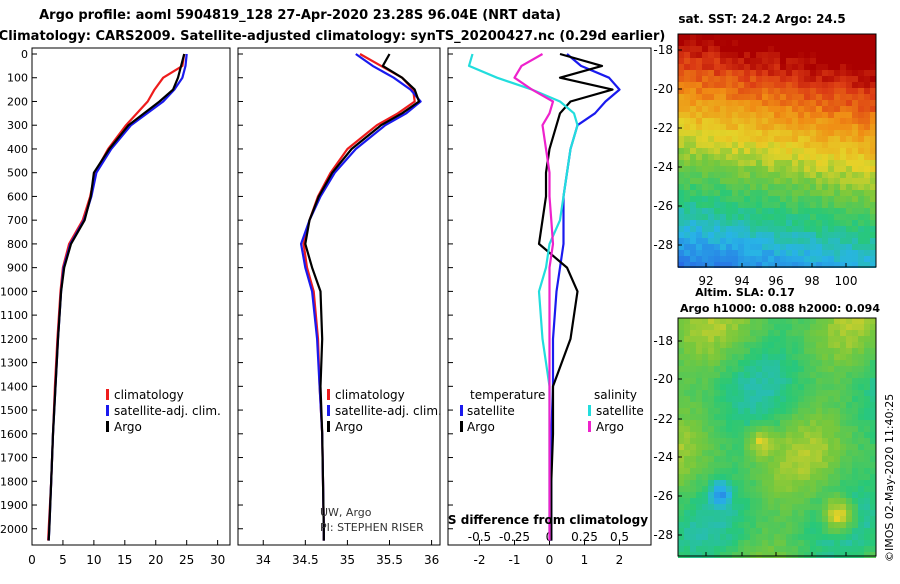 This screenshot has width=900, height=584. I want to click on series-line-satellite-adj-clim-, so click(361, 297).